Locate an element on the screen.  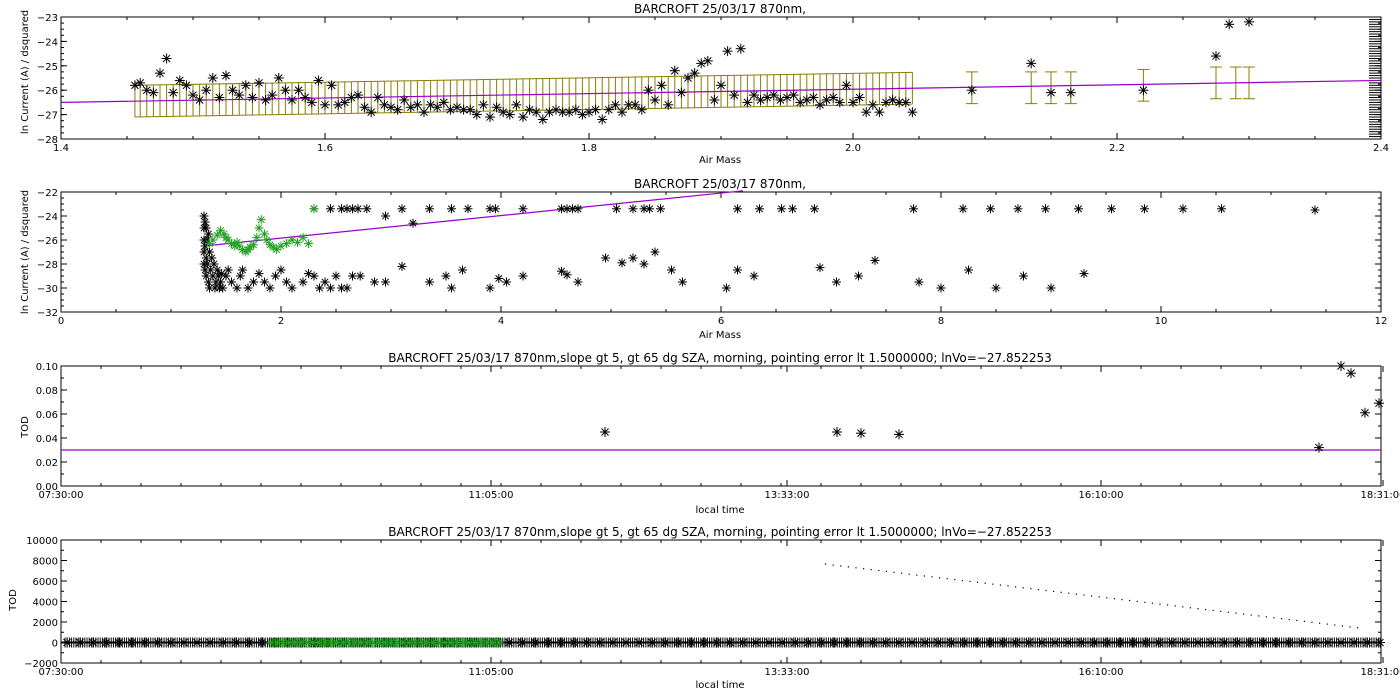
x-tick-label: 2.0 is located at coordinates (853, 148).